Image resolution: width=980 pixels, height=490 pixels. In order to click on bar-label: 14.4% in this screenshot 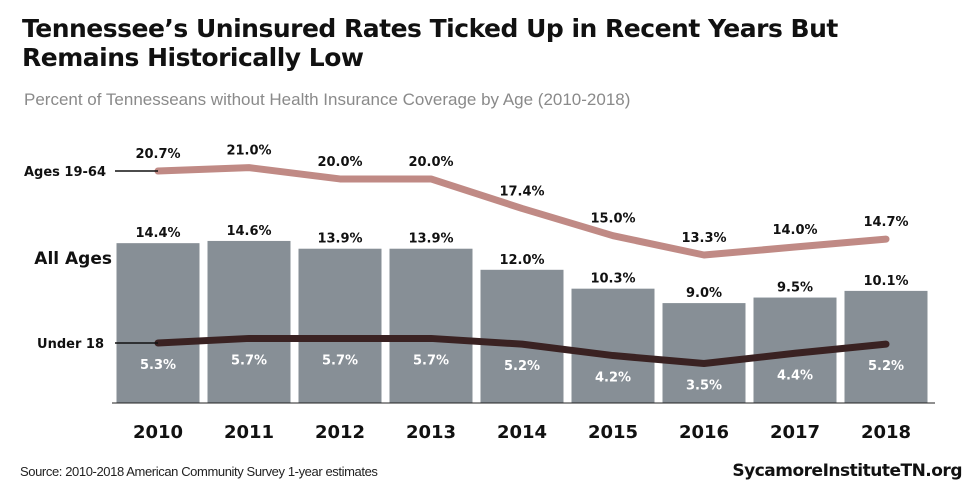, I will do `click(157, 233)`.